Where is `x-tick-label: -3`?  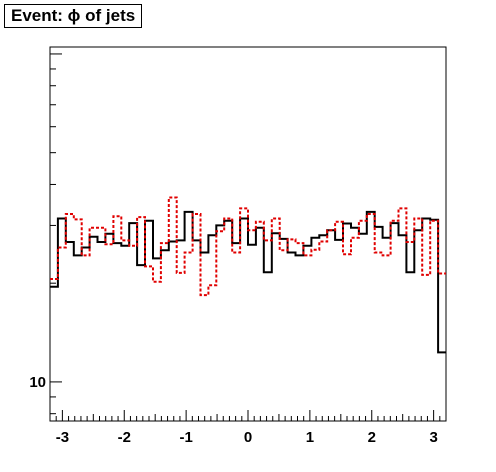 x-tick-label: -3 is located at coordinates (62, 437).